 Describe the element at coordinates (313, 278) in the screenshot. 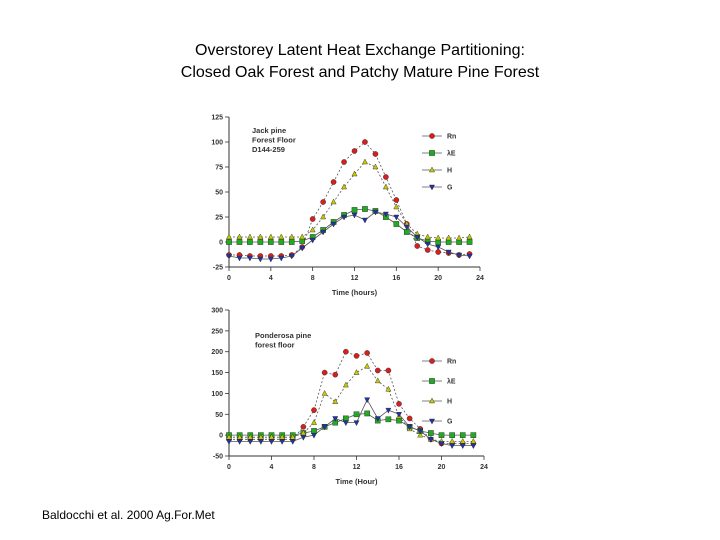

I see `x-tick-label: 8` at that location.